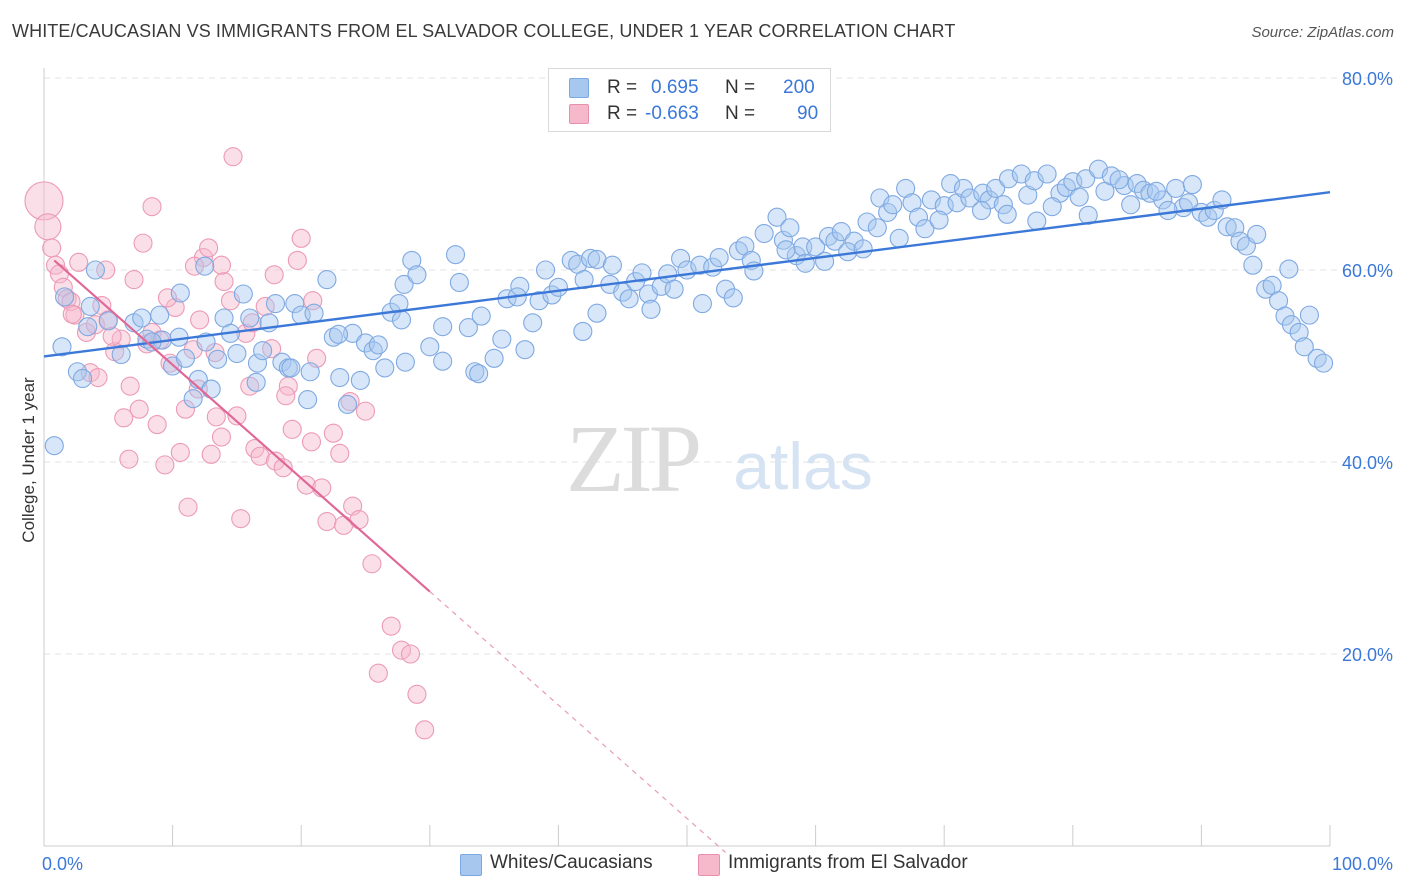  What do you see at coordinates (672, 113) in the screenshot?
I see `legend-r-value: -0.663` at bounding box center [672, 113].